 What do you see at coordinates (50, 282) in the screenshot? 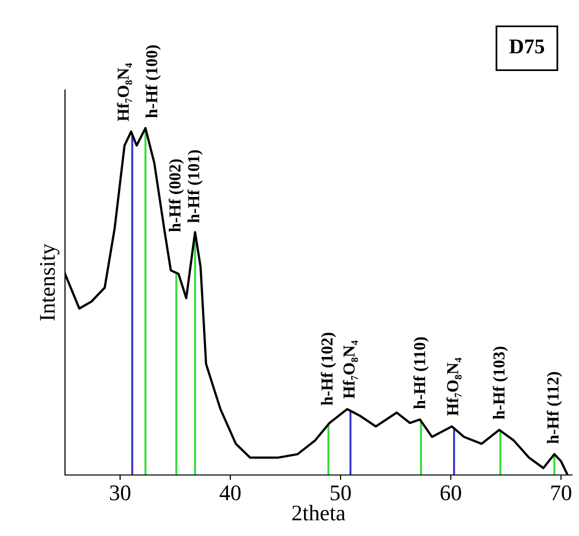
I see `y-axis-title: Intensity` at bounding box center [50, 282].